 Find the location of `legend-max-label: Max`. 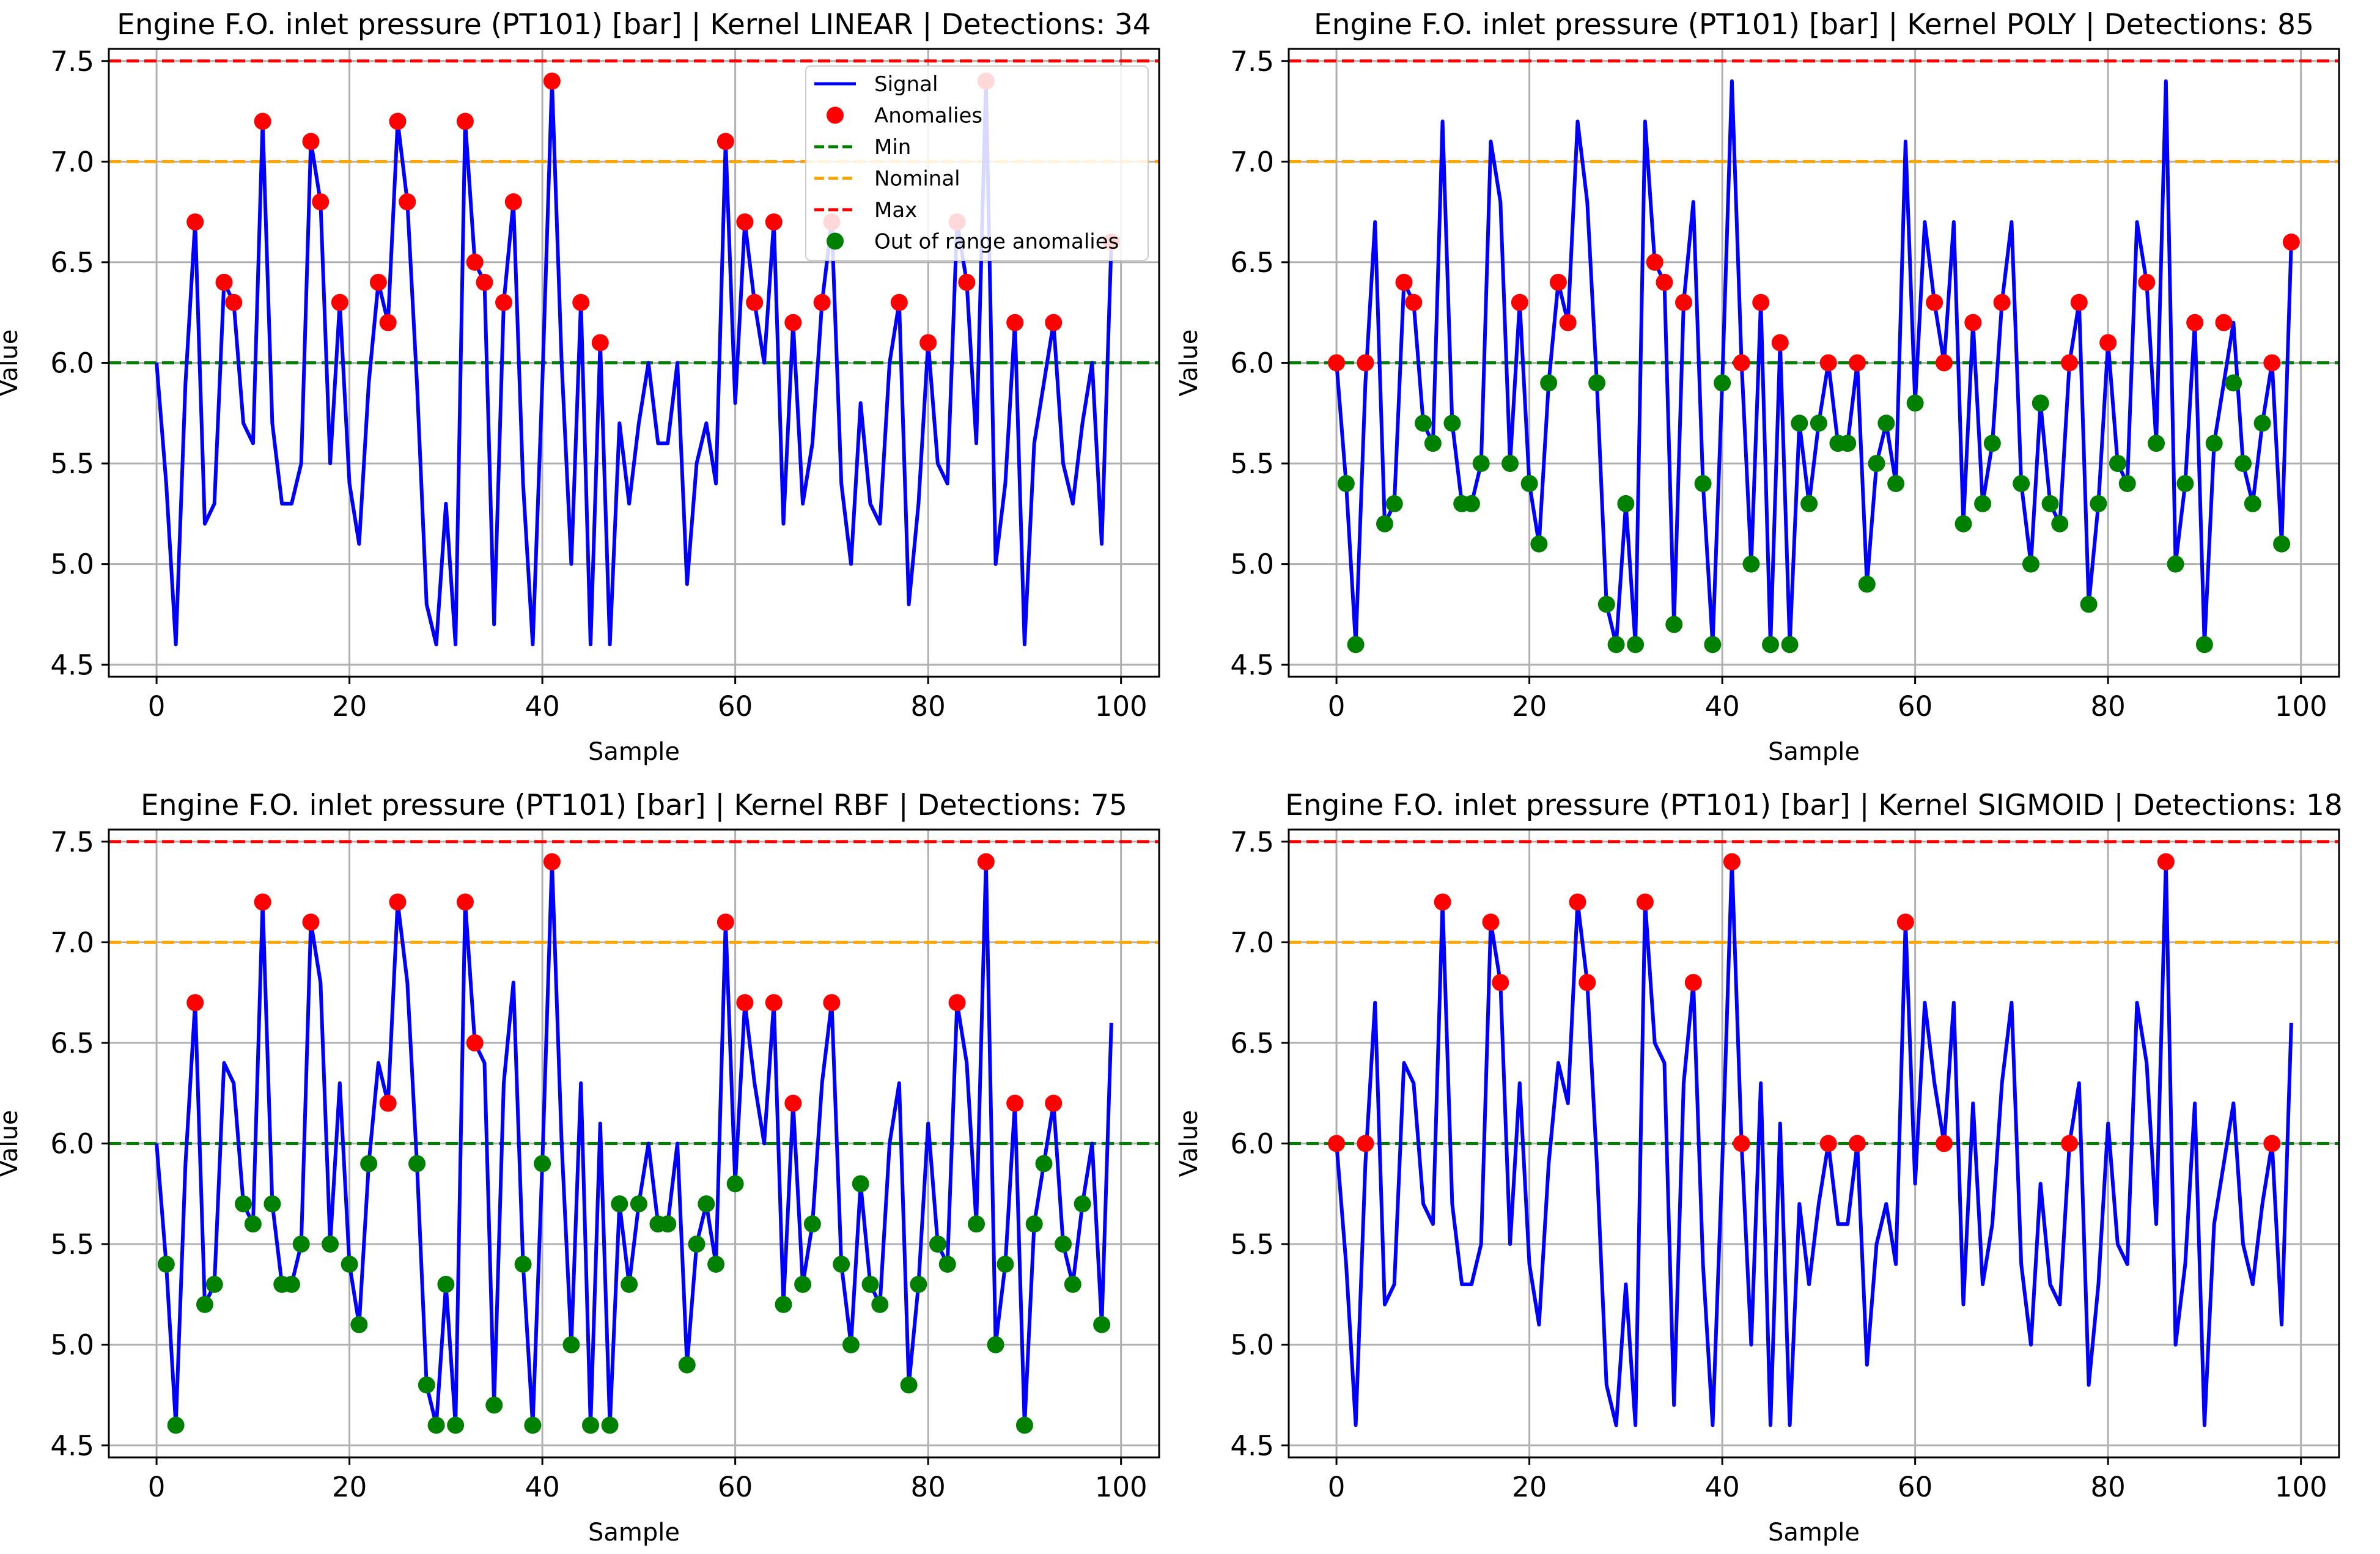

legend-max-label: Max is located at coordinates (895, 210).